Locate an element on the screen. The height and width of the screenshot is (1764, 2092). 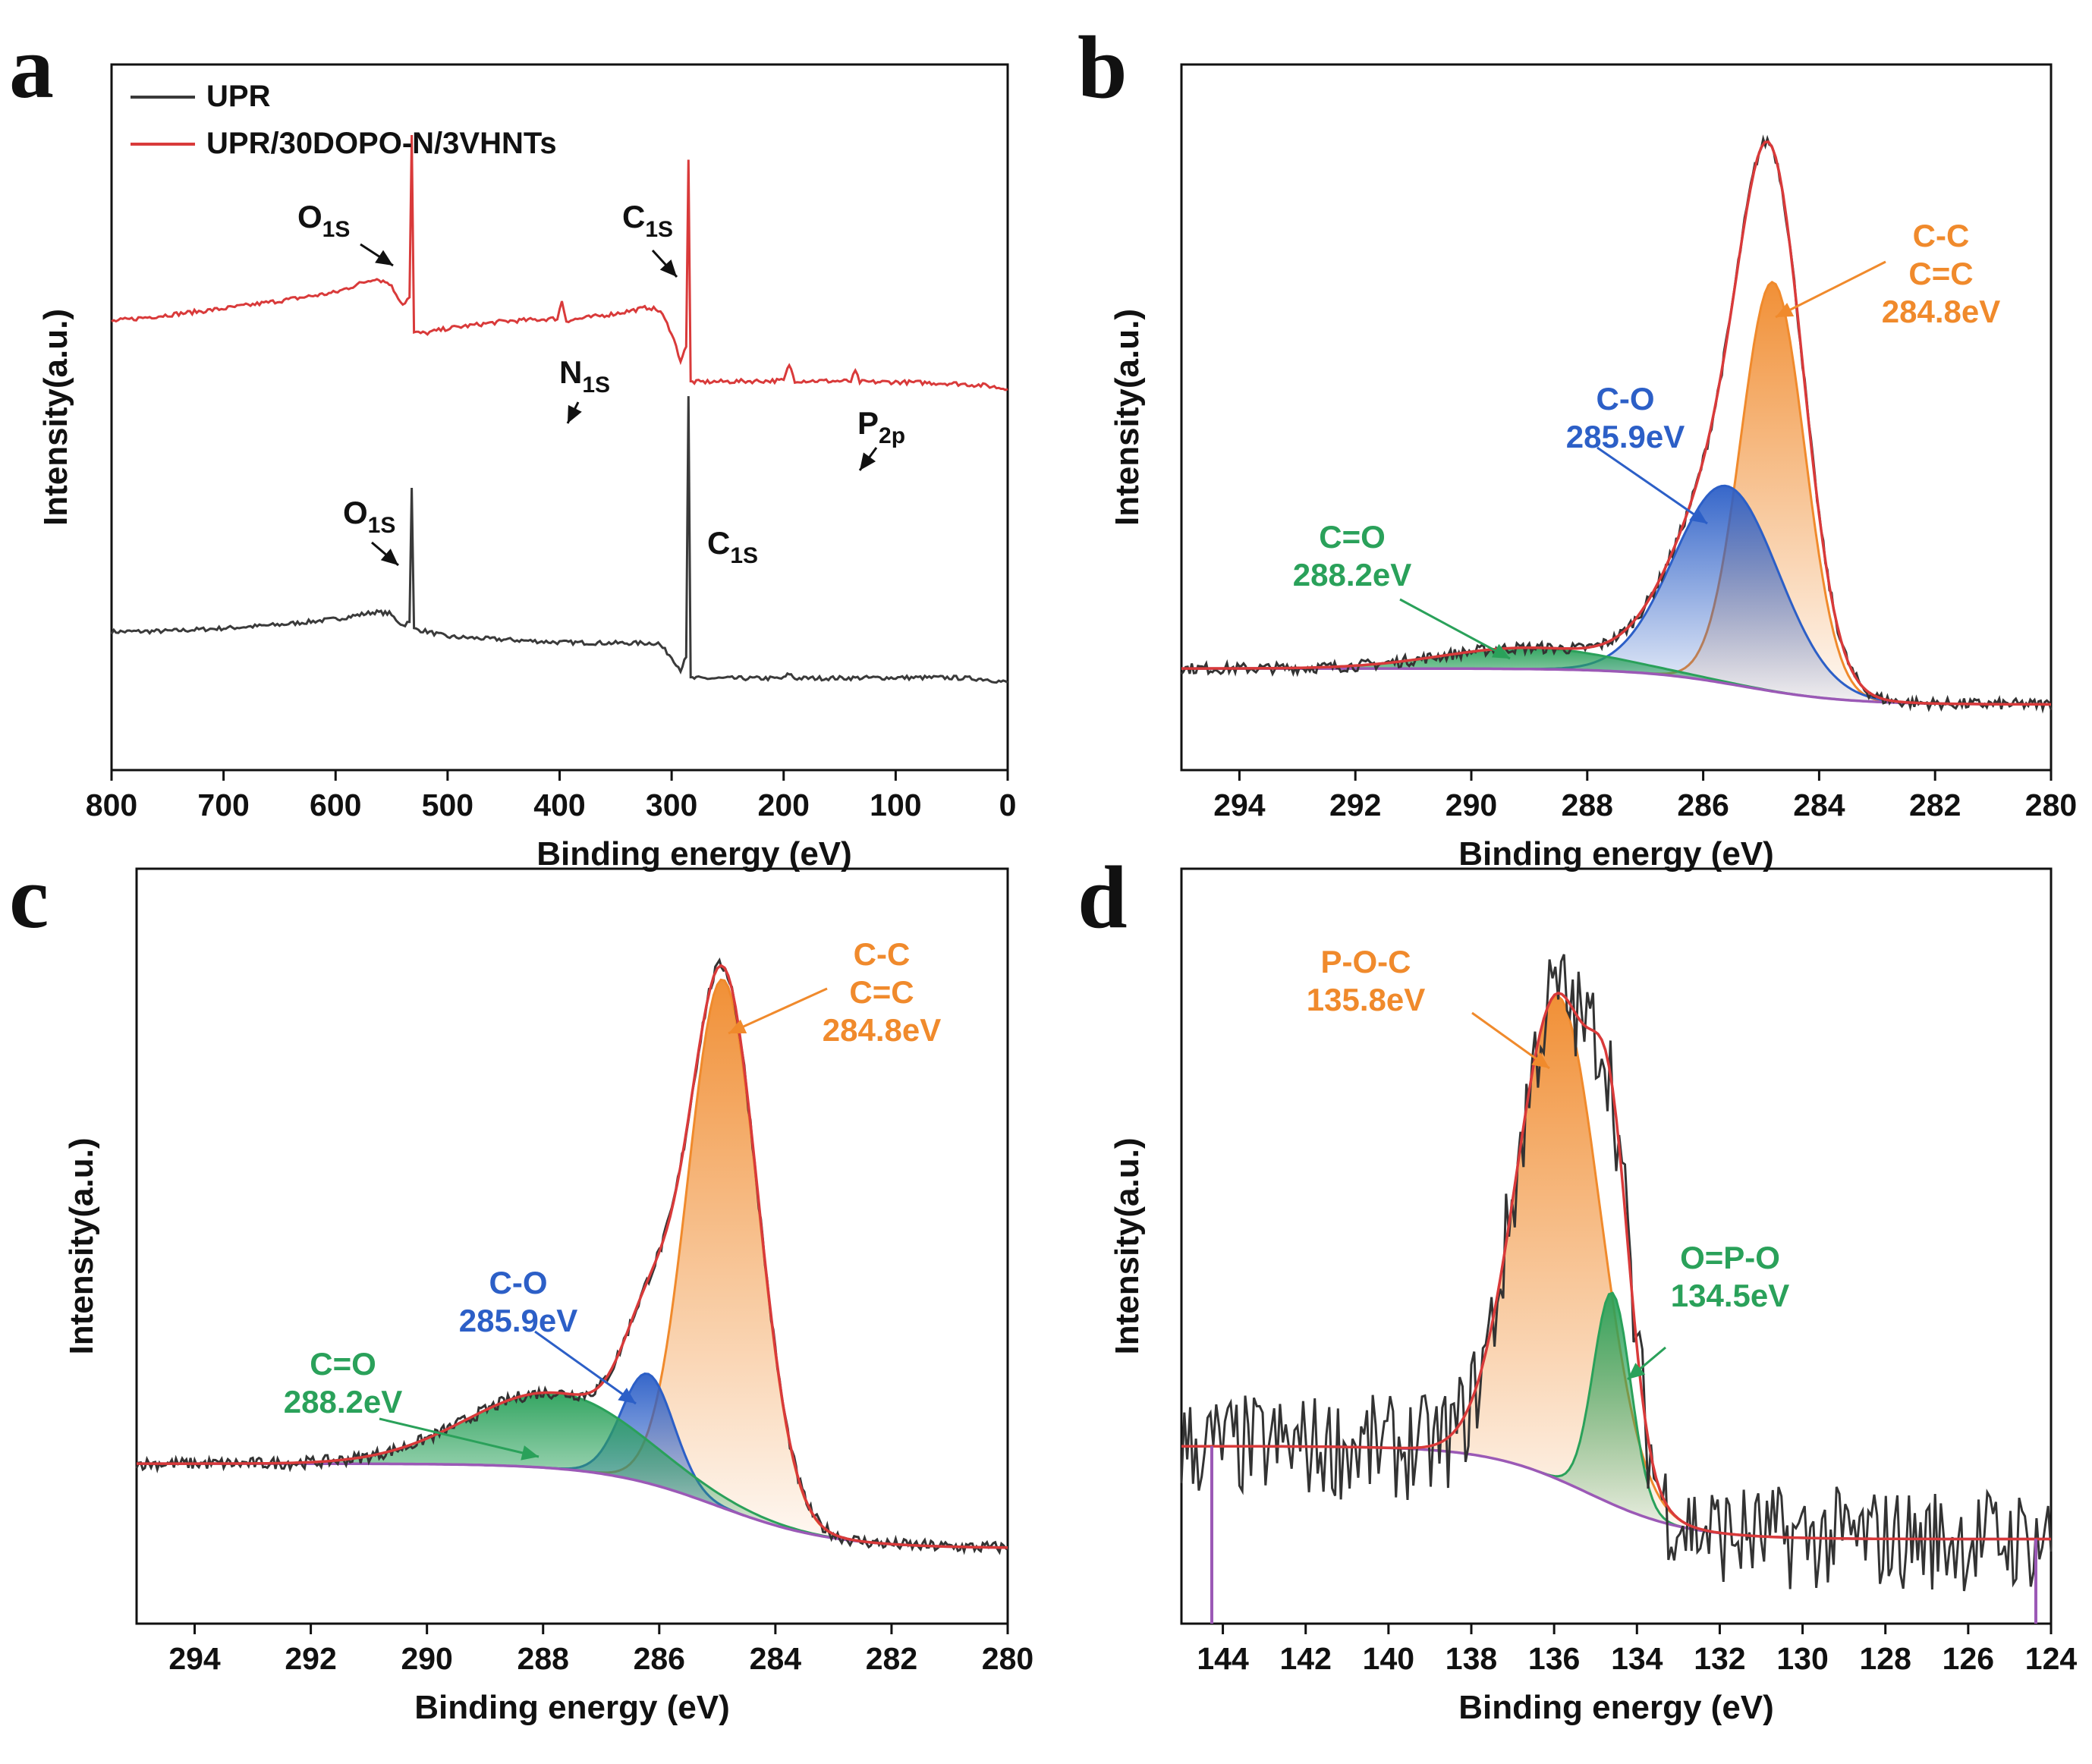
x-tick-label: 0 is located at coordinates (1008, 805).